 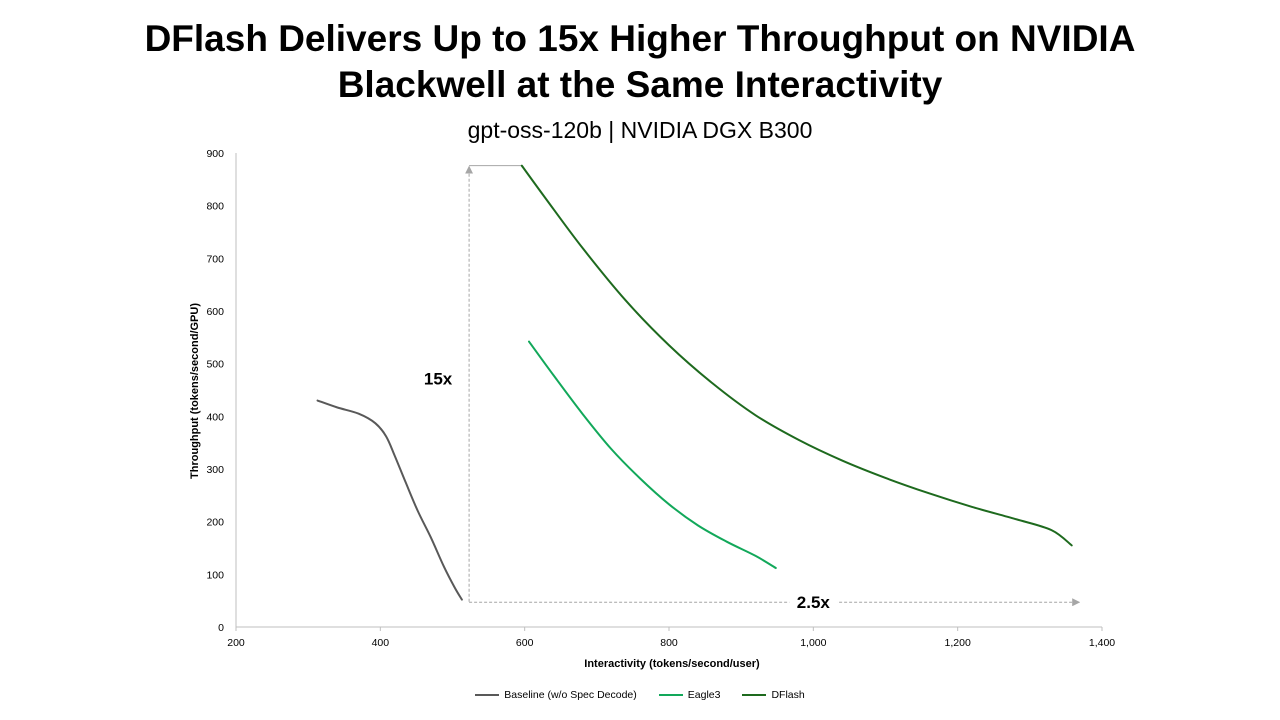 What do you see at coordinates (215, 365) in the screenshot?
I see `y-tick-label: 500` at bounding box center [215, 365].